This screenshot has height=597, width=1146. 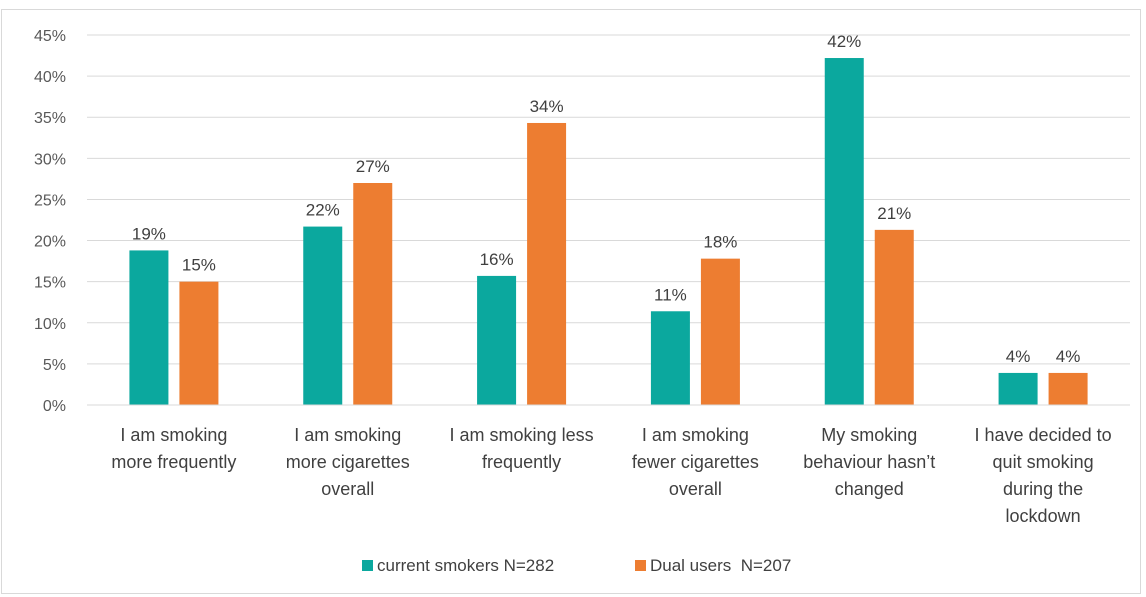 What do you see at coordinates (50, 242) in the screenshot?
I see `y-tick-label: 20%` at bounding box center [50, 242].